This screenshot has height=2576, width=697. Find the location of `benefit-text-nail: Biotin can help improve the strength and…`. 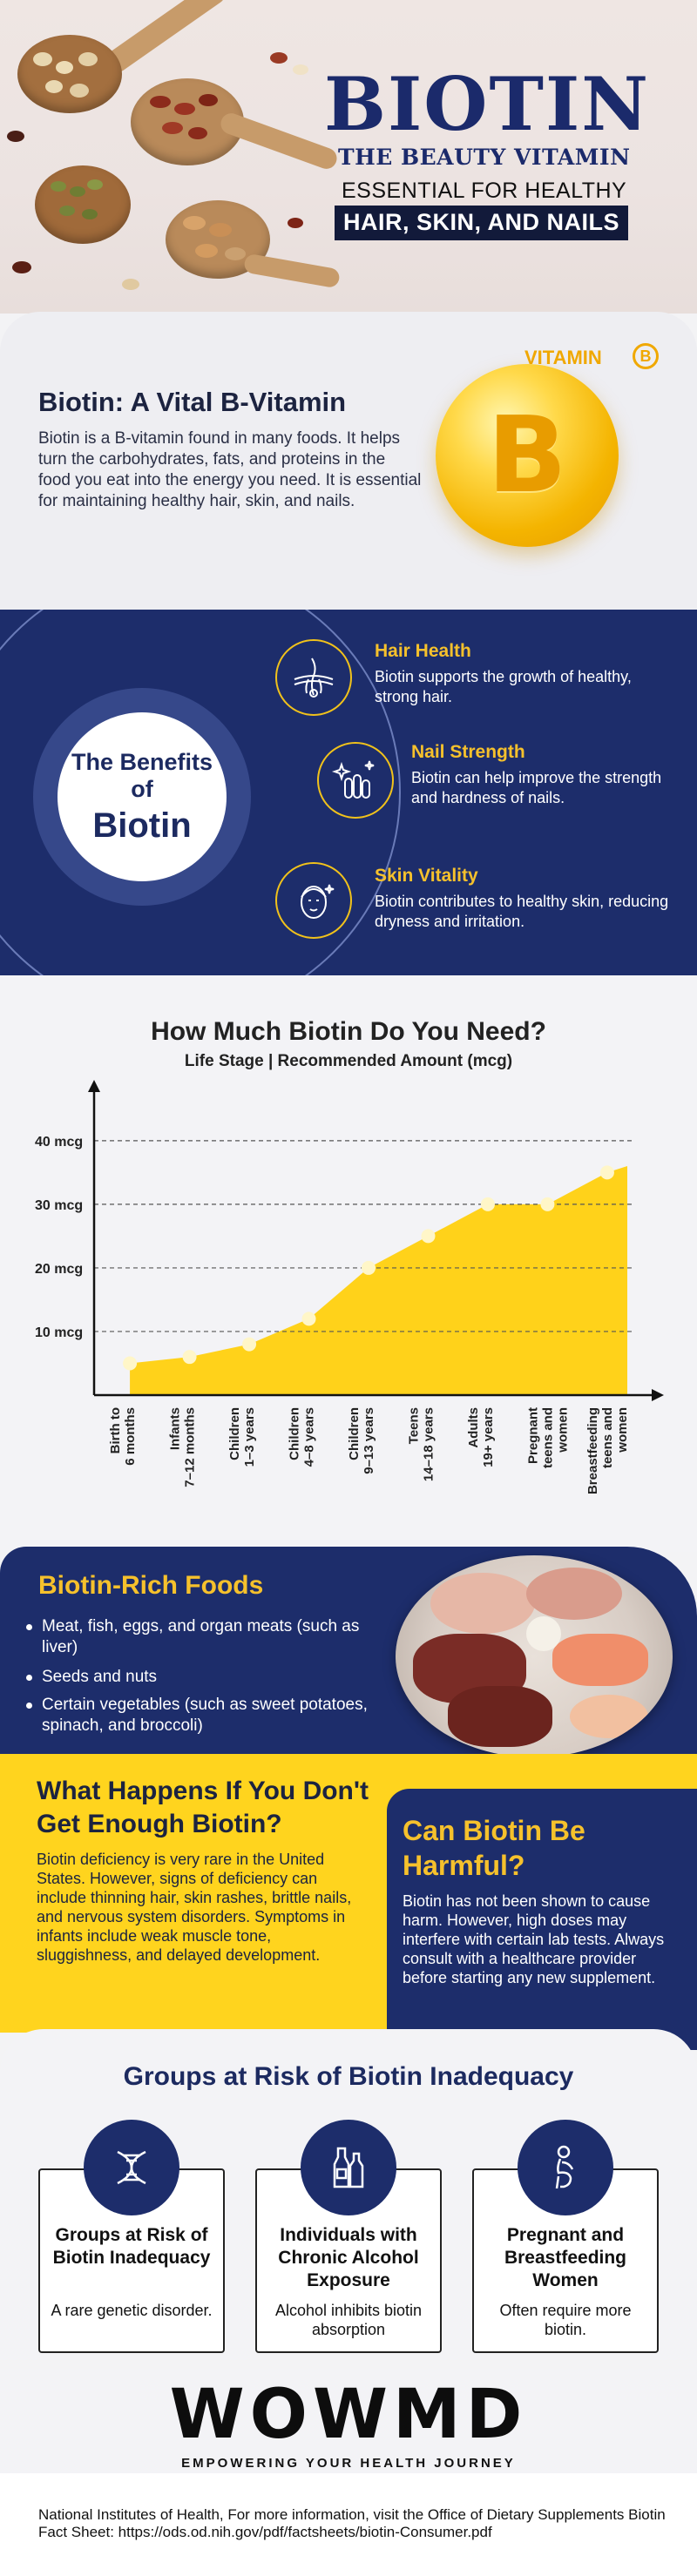

benefit-text-nail: Biotin can help improve the strength and… is located at coordinates (536, 787).